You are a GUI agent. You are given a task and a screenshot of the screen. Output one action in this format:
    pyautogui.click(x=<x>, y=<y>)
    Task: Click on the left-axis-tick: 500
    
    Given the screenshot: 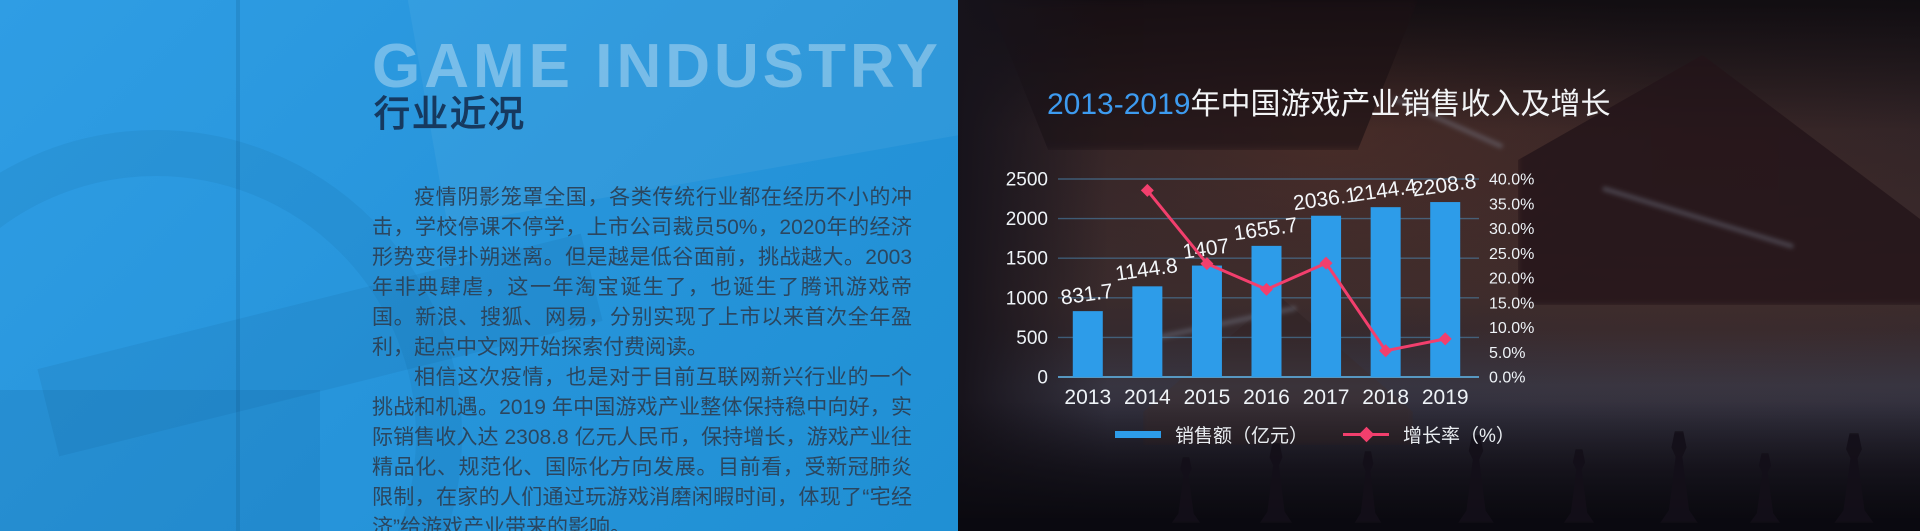 What is the action you would take?
    pyautogui.click(x=1032, y=338)
    